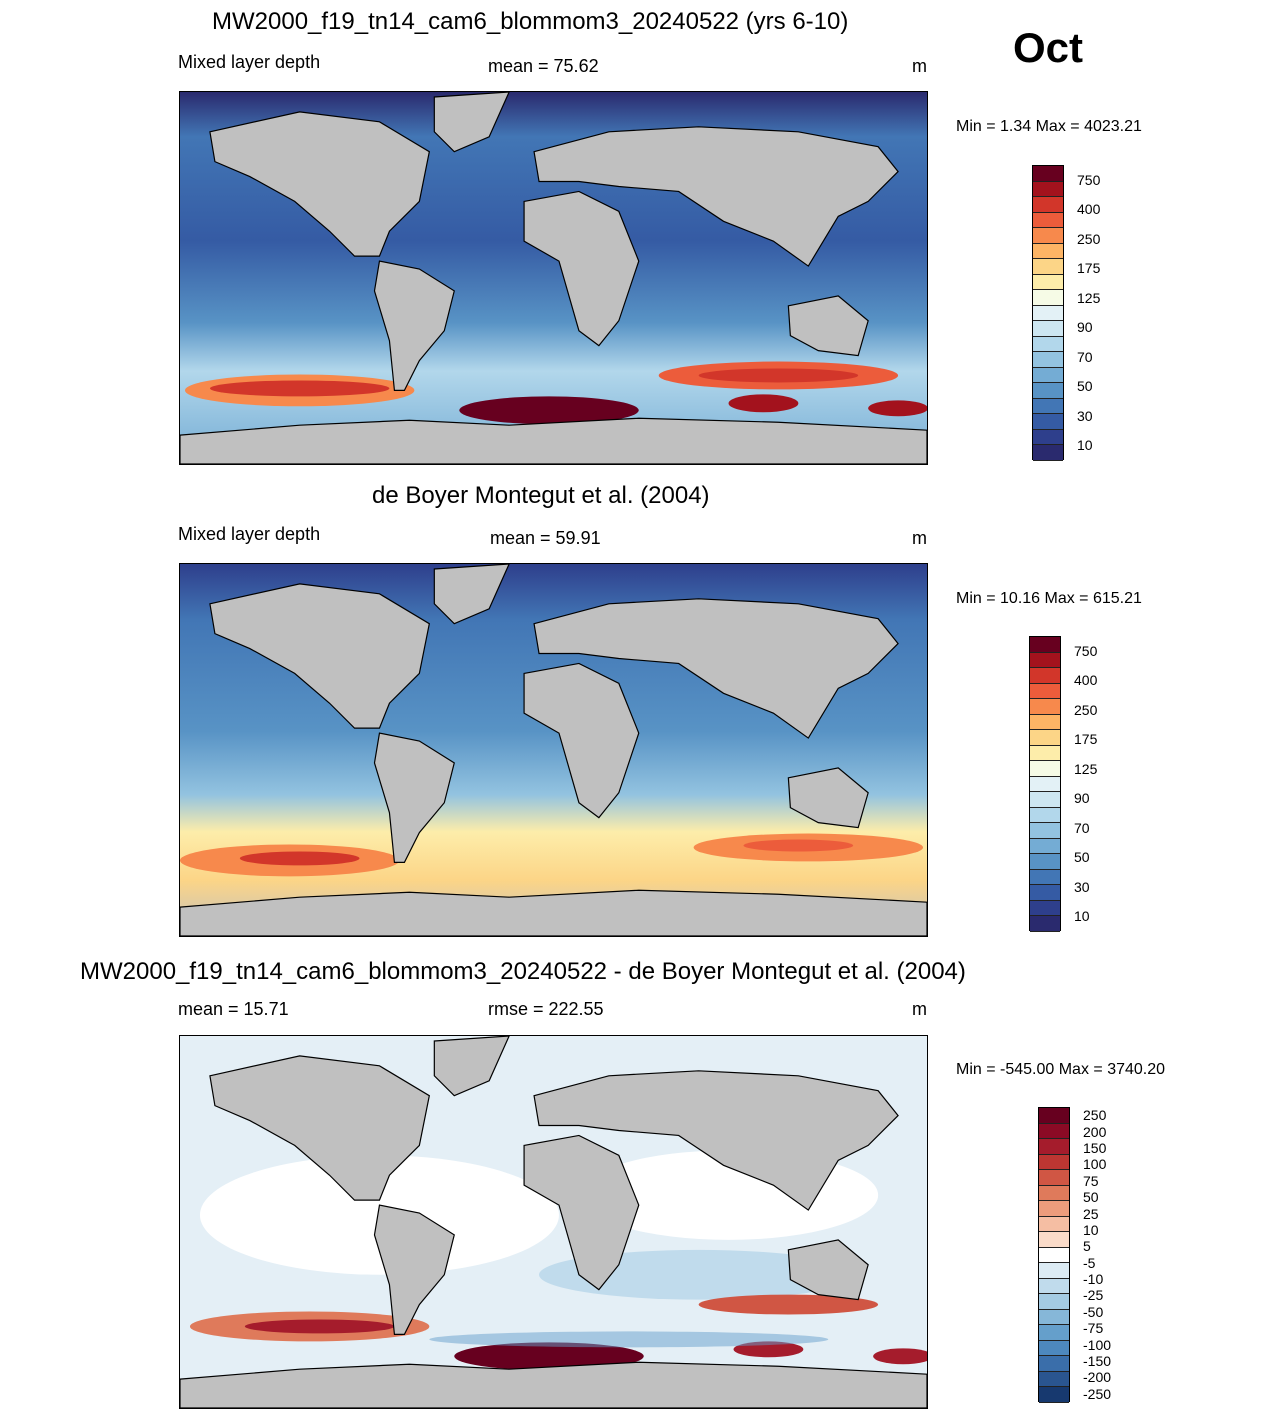  Describe the element at coordinates (233, 1009) in the screenshot. I see `panel3-mean-label: mean = 15.71` at that location.